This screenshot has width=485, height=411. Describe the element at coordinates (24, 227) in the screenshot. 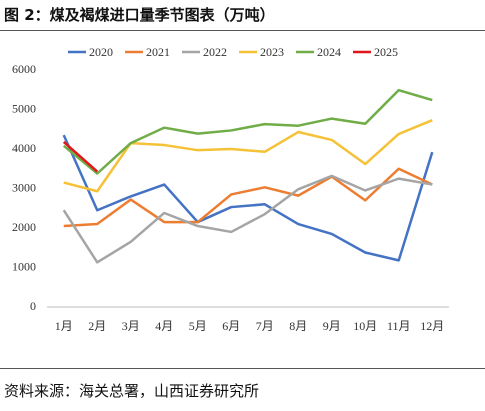

I see `y-tick-label: 2000` at that location.